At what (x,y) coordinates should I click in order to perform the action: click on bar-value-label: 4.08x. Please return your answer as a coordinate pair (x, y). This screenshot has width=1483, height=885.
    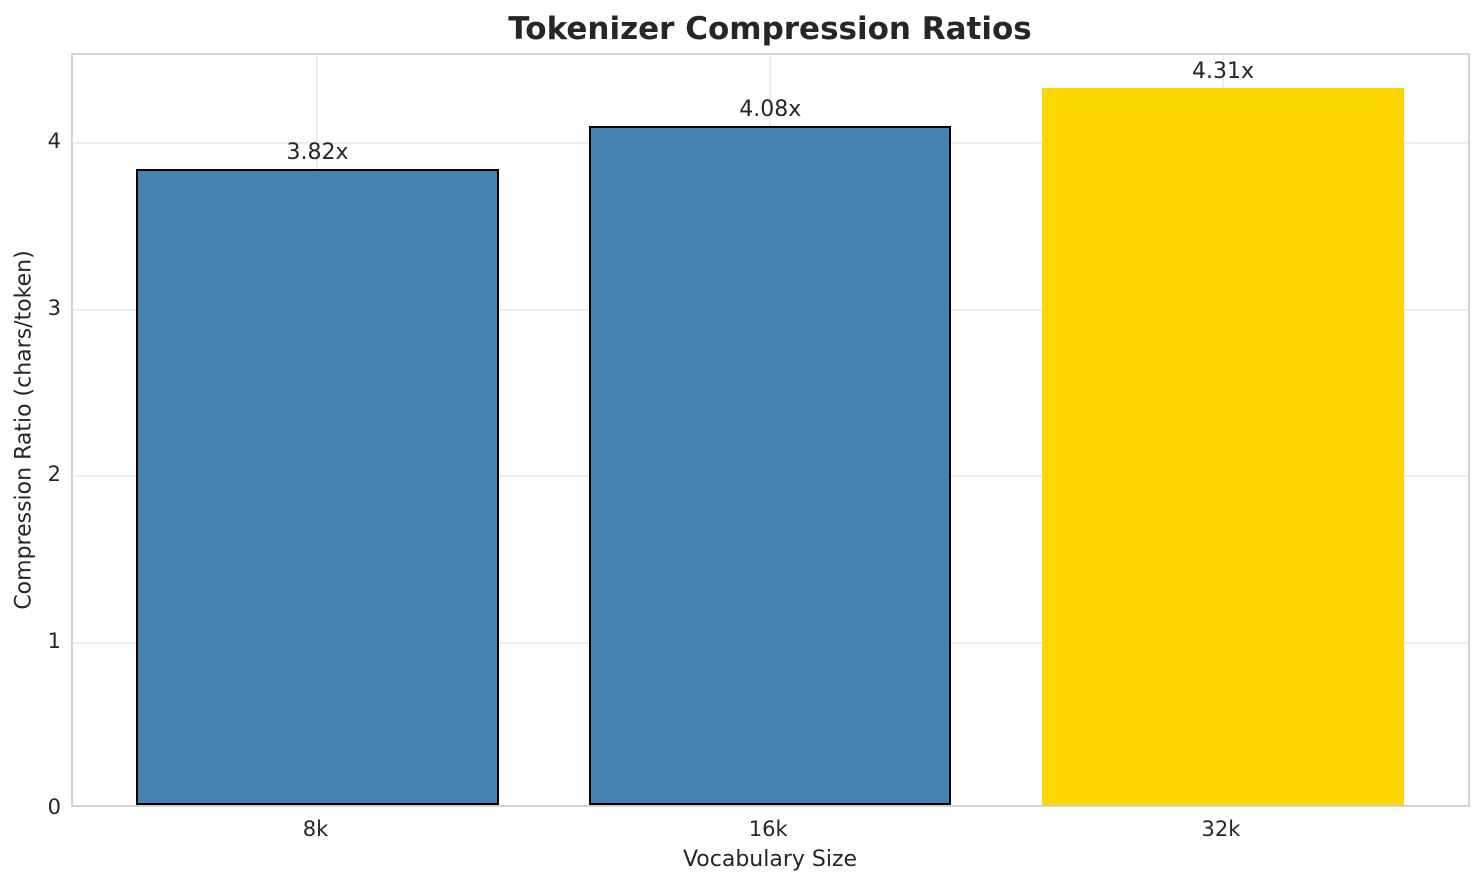
    Looking at the image, I should click on (770, 109).